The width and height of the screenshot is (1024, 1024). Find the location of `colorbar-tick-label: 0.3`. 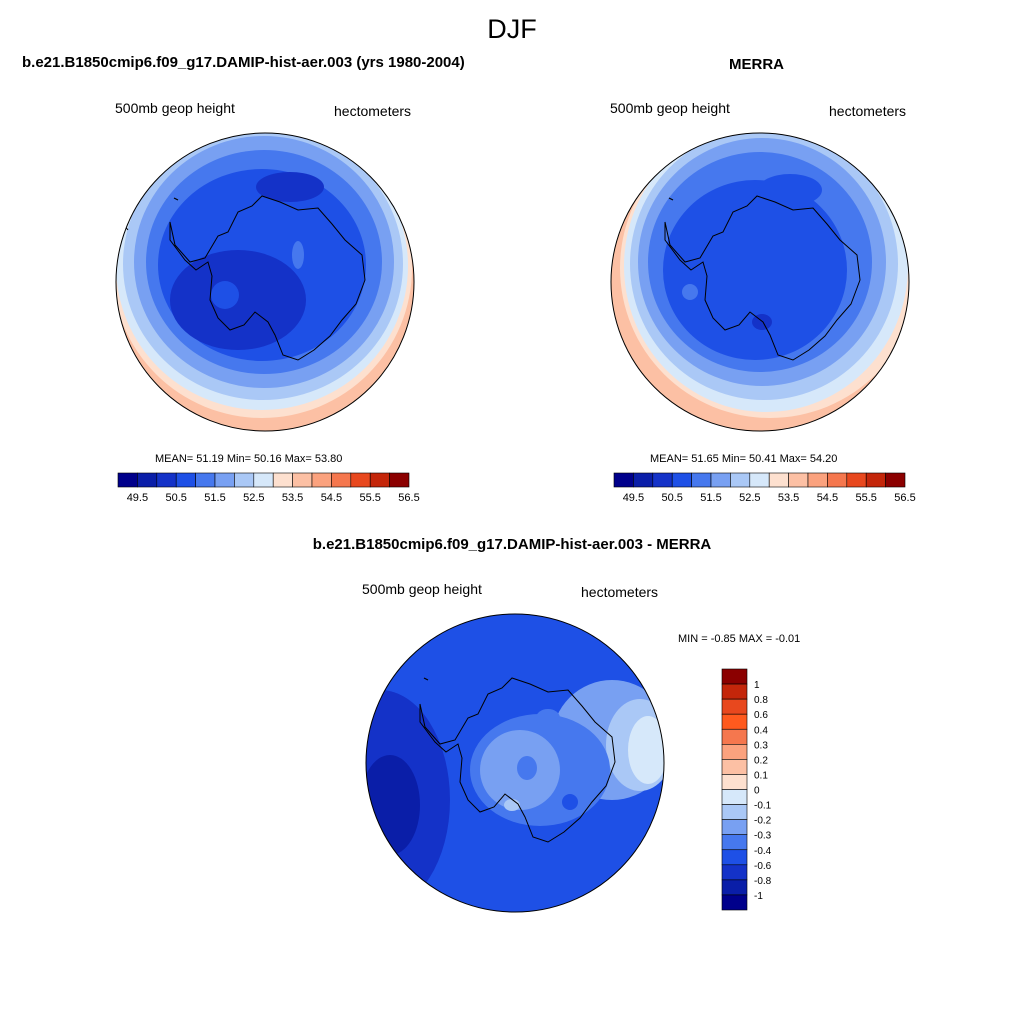

colorbar-tick-label: 0.3 is located at coordinates (761, 745).